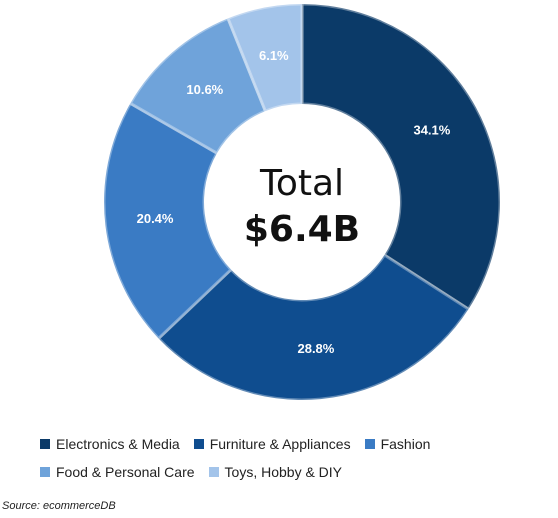  I want to click on legend-swatch-toys-hobby-diy, so click(213, 472).